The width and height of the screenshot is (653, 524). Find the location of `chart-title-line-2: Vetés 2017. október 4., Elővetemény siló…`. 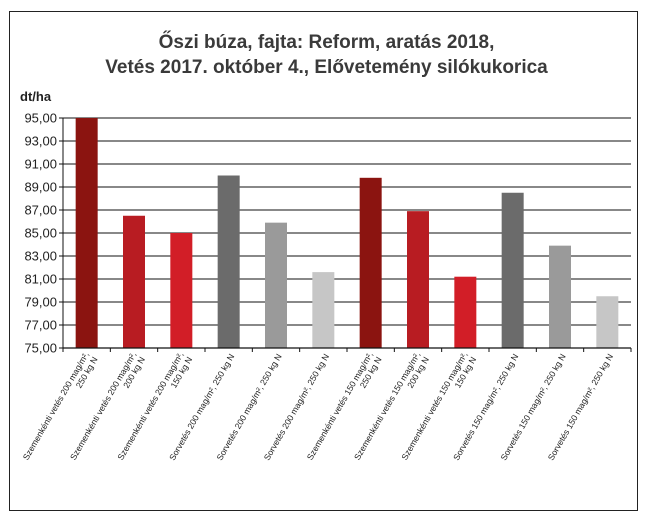

chart-title-line-2: Vetés 2017. október 4., Elővetemény siló… is located at coordinates (326, 67).